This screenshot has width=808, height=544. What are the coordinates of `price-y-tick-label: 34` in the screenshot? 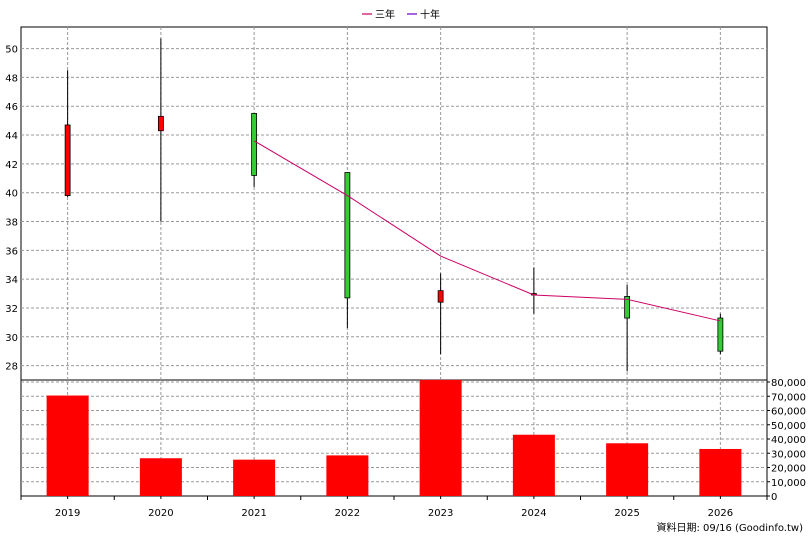 It's located at (11, 280).